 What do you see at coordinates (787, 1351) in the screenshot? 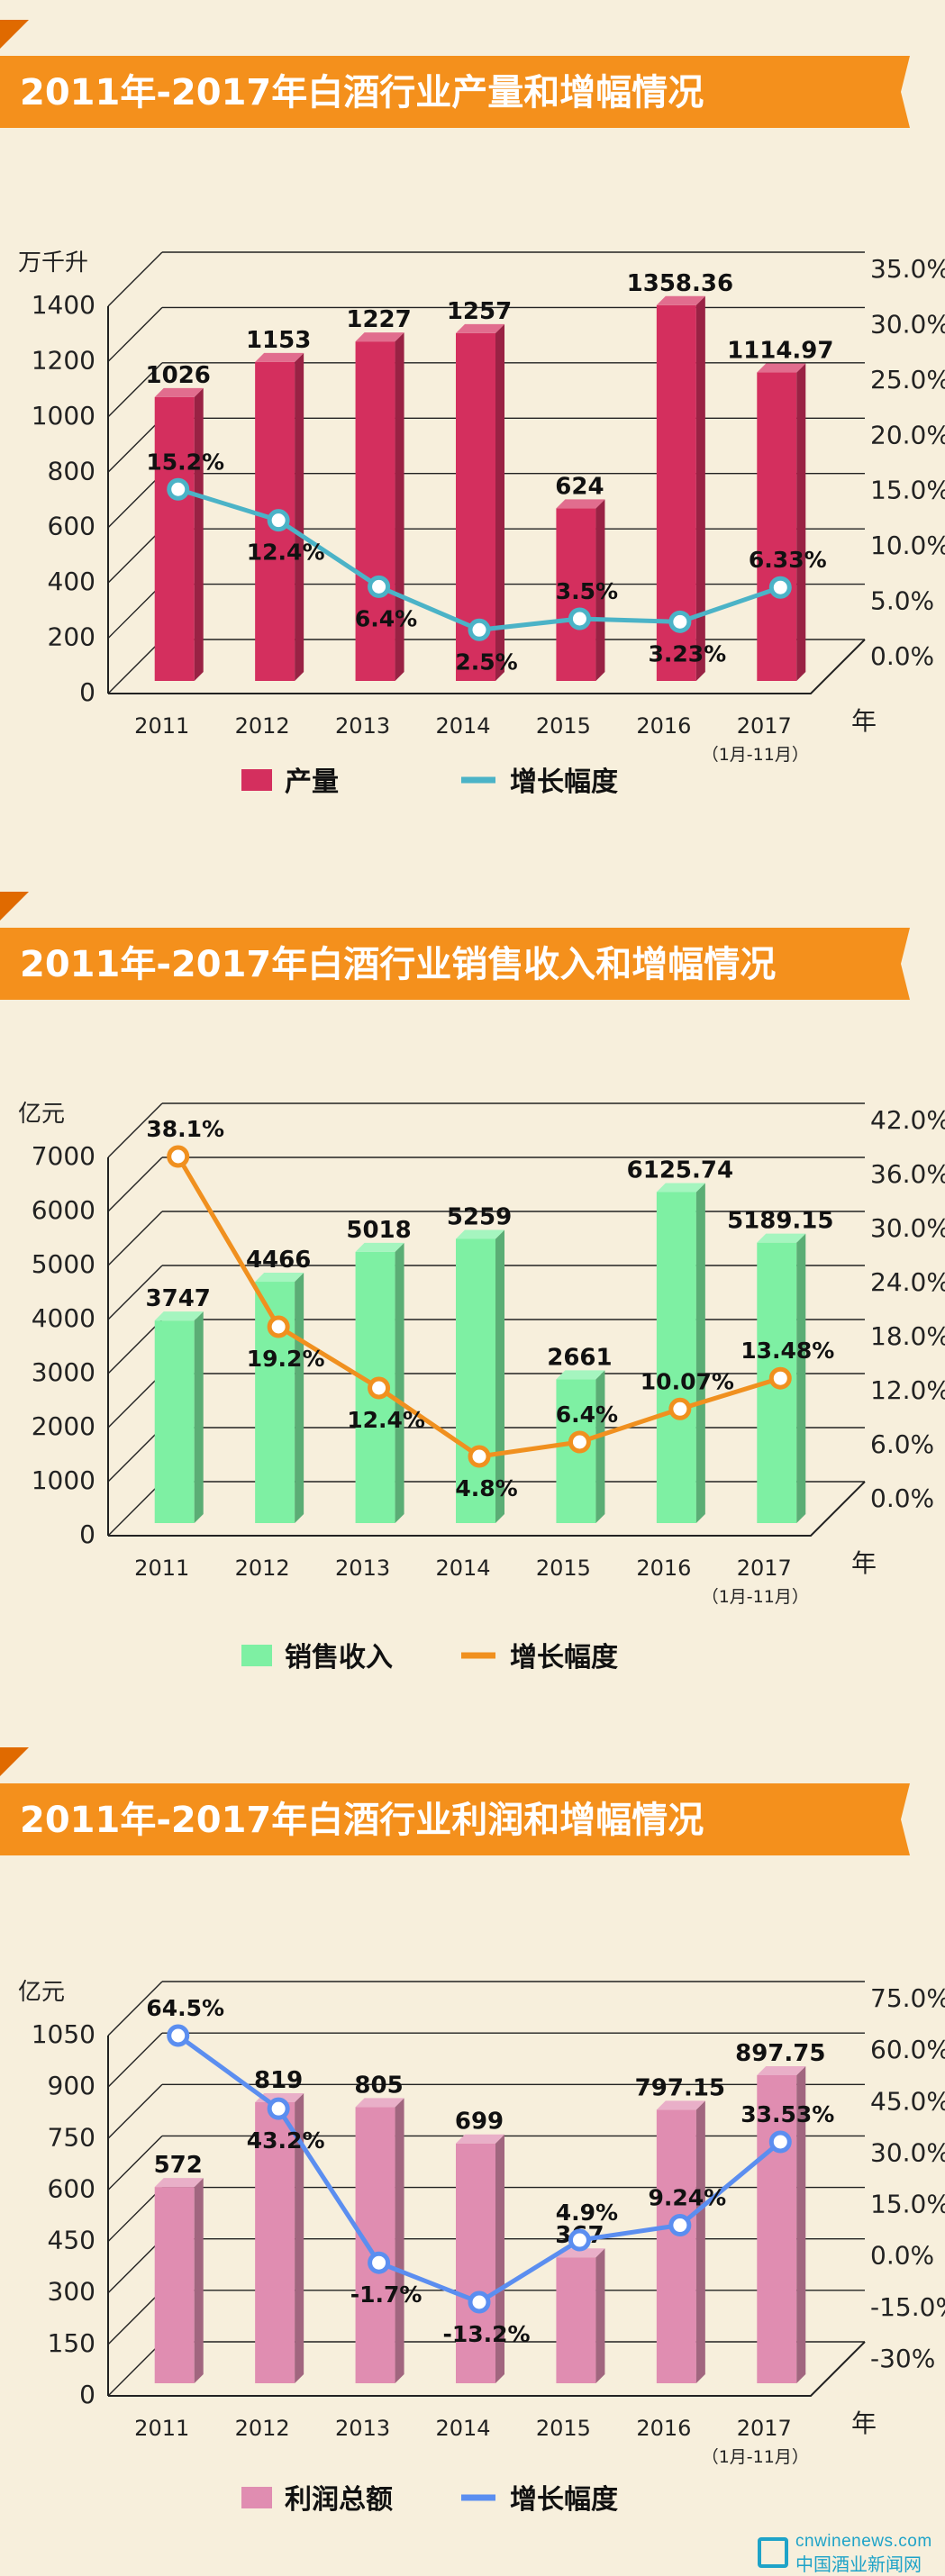
I see `growth-value-label: 13.48%` at bounding box center [787, 1351].